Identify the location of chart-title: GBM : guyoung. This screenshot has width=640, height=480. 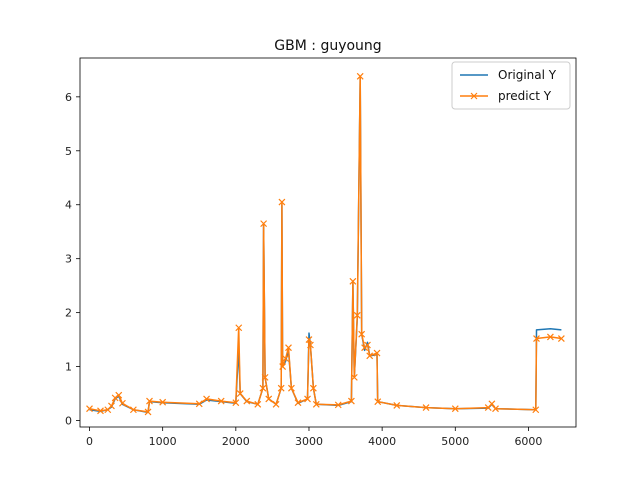
(327, 46).